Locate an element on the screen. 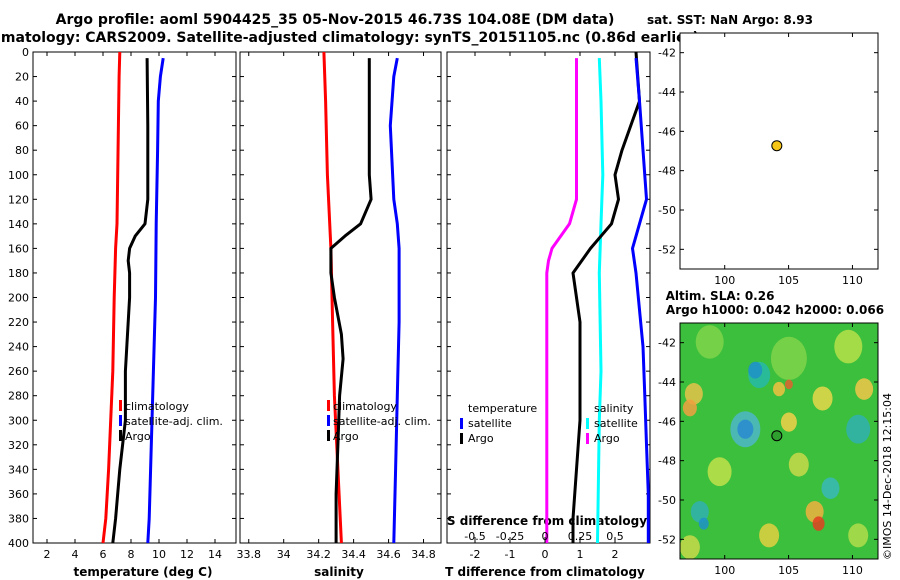 The image size is (900, 580). sal-legend-label: climatology is located at coordinates (365, 406).